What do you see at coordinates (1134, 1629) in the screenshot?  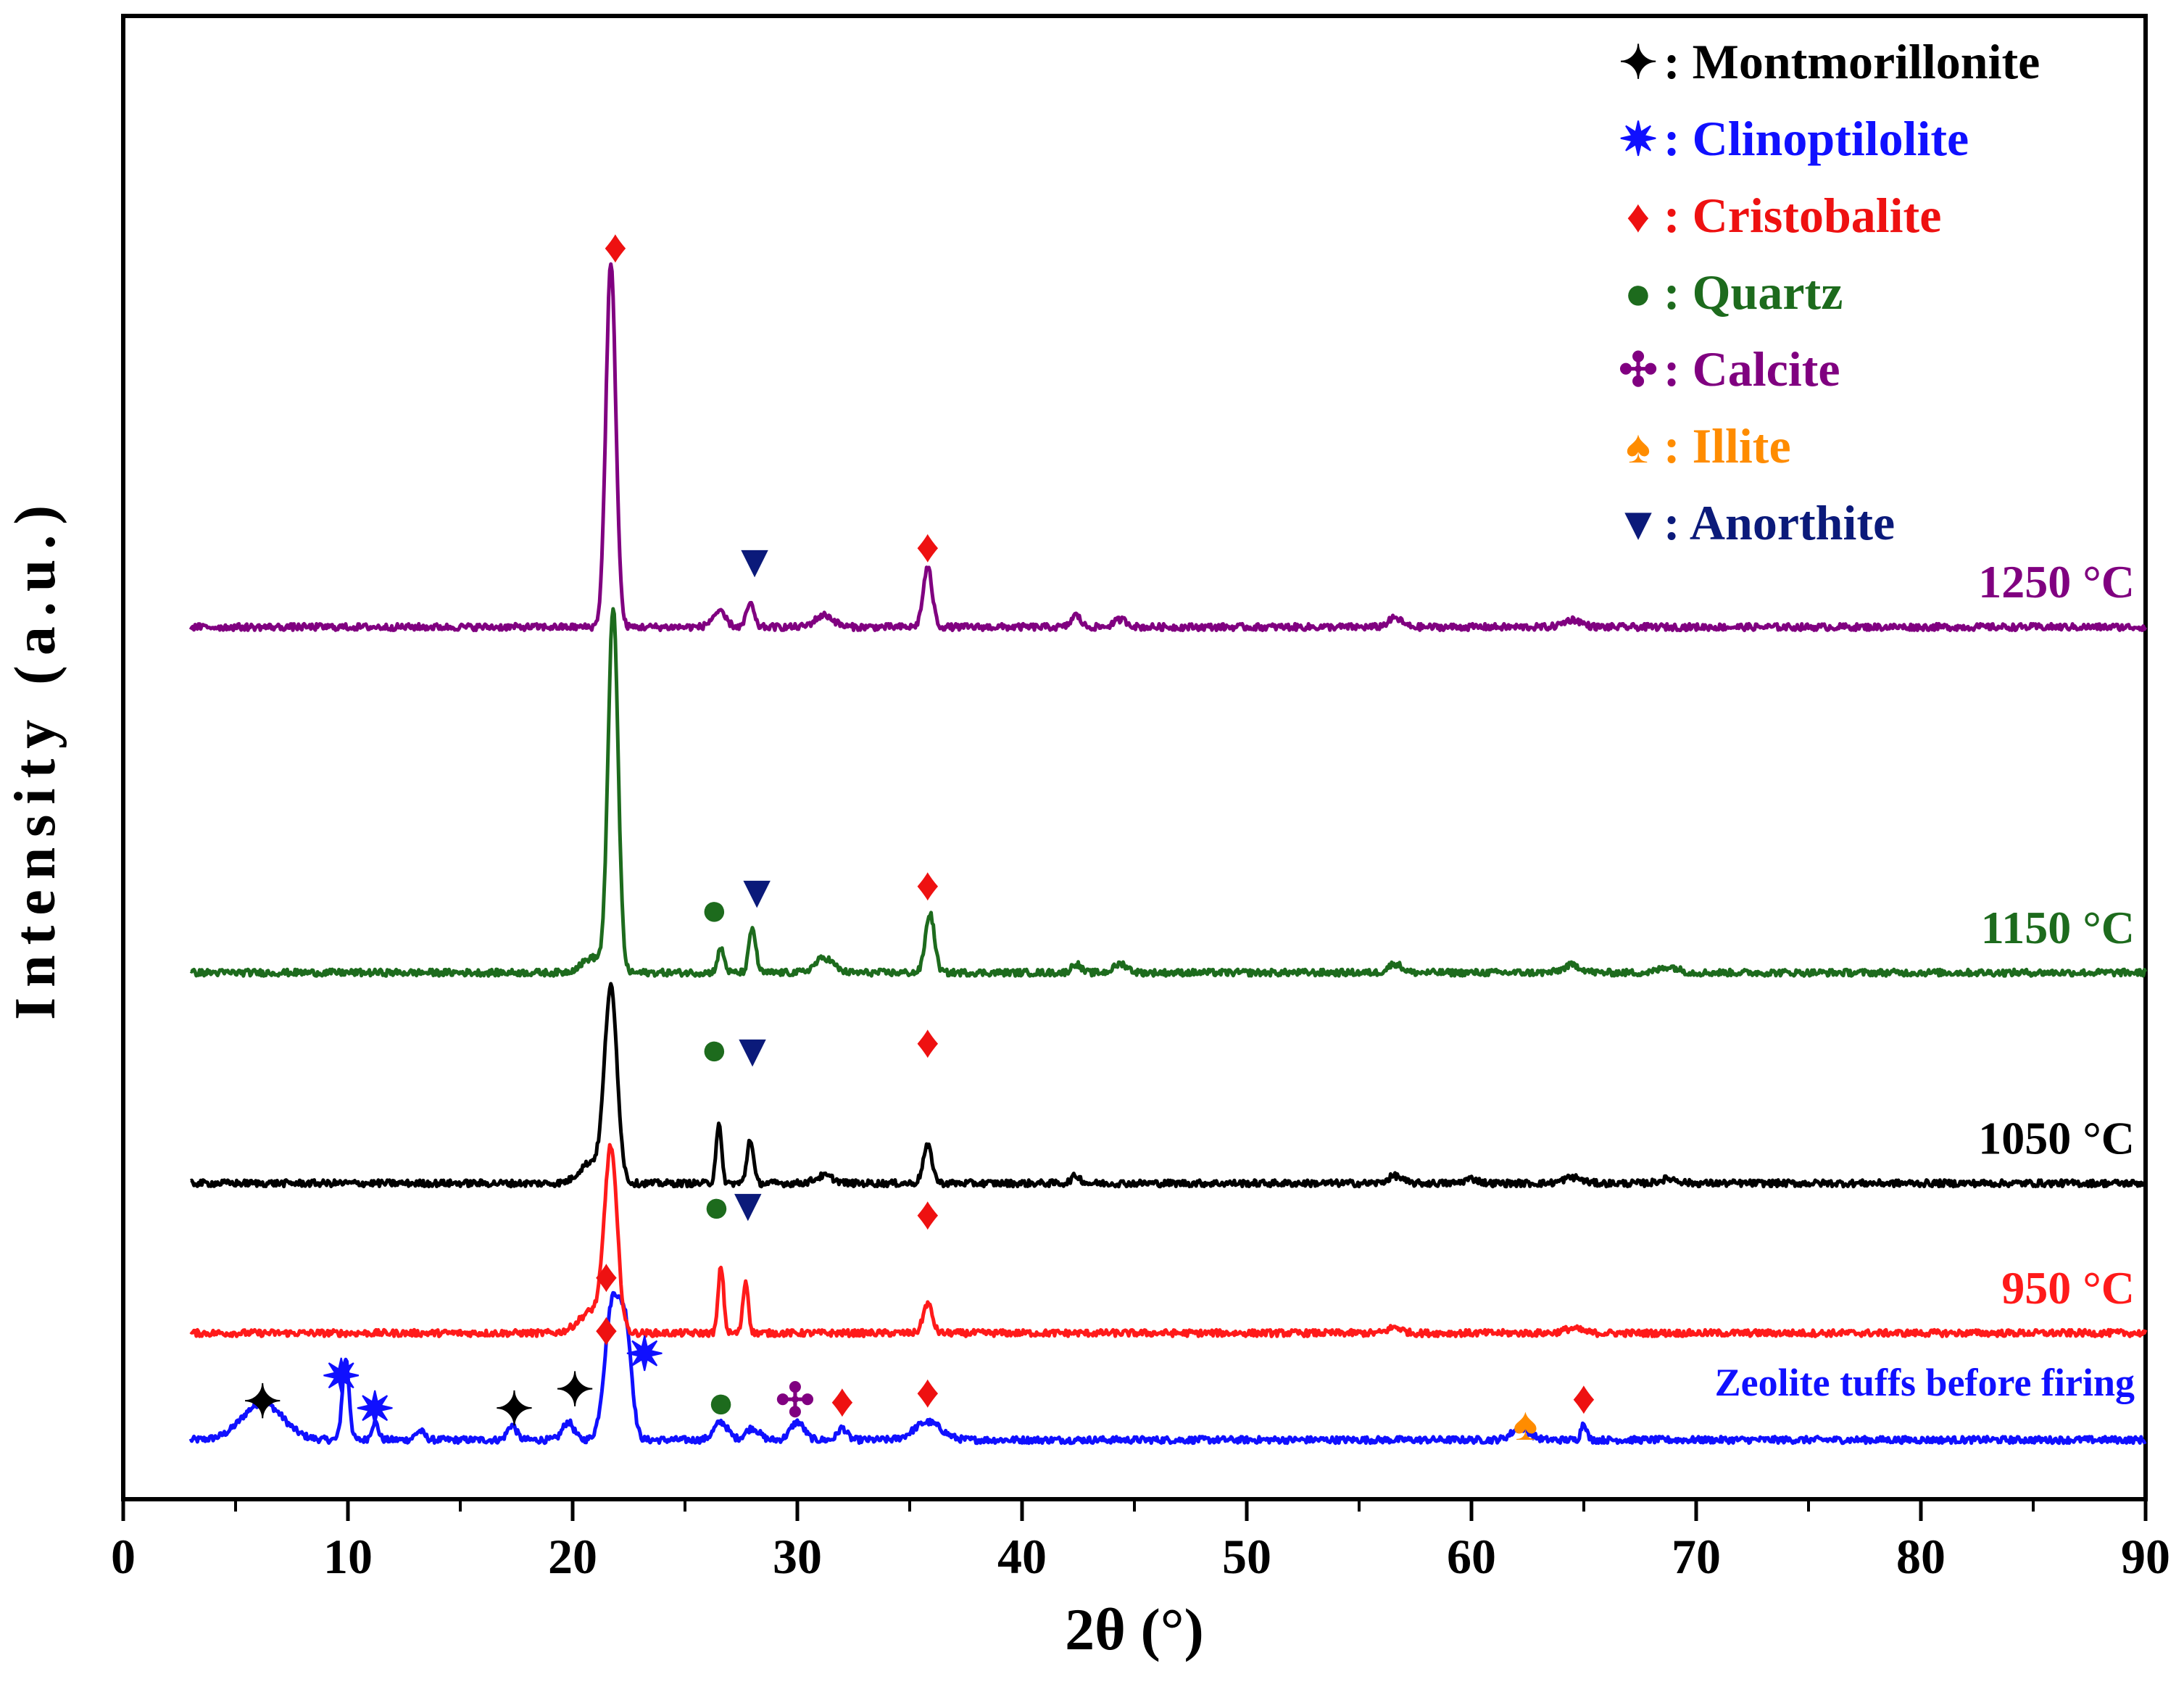 I see `x-axis-title: 2θ (°)` at bounding box center [1134, 1629].